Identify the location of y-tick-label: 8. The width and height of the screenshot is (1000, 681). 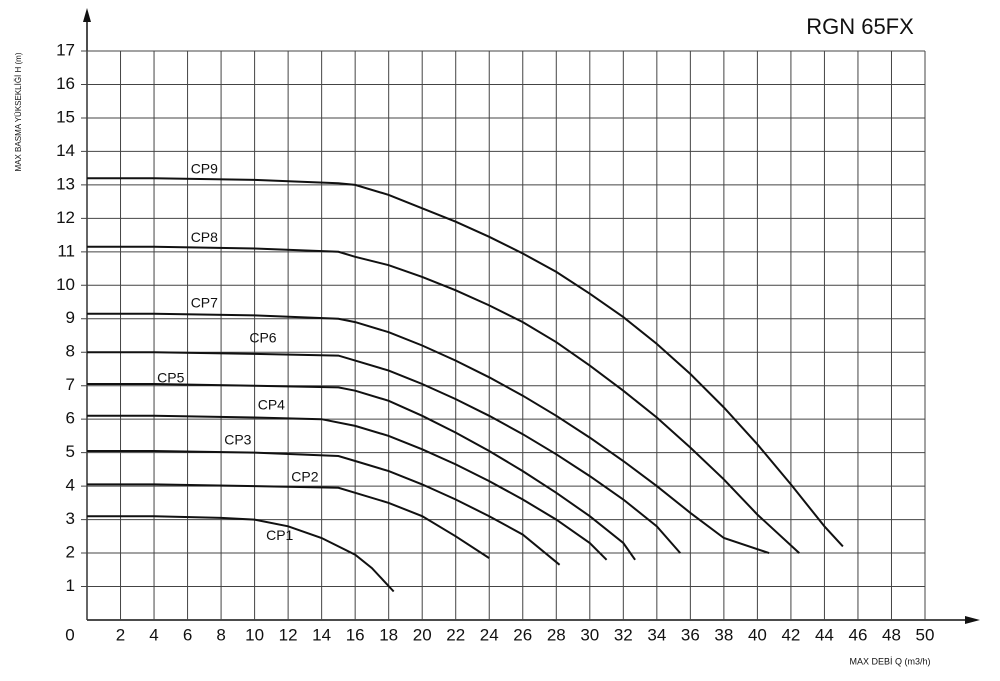
(70, 351).